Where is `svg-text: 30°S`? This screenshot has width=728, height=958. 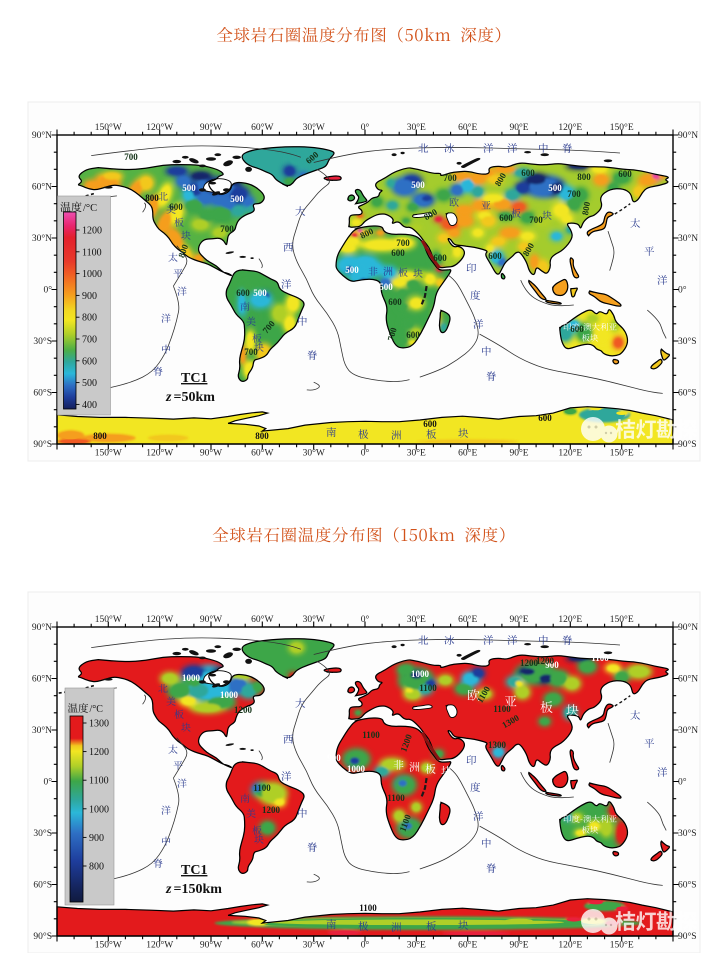 svg-text: 30°S is located at coordinates (687, 341).